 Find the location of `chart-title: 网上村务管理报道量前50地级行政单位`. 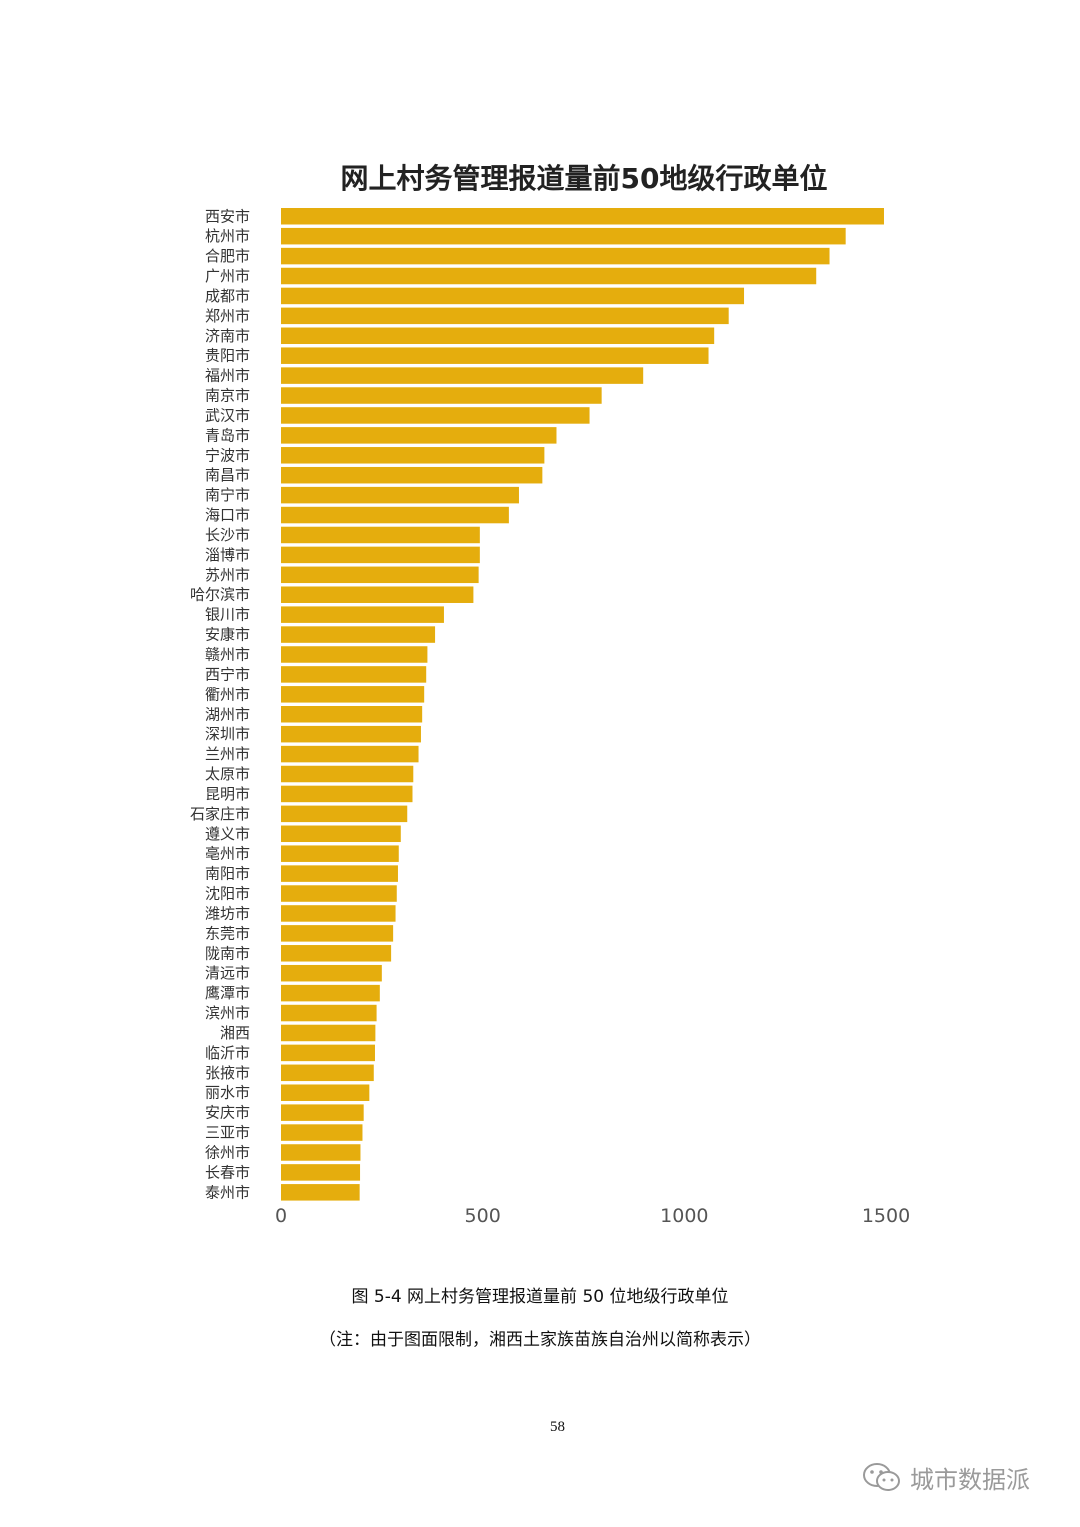

chart-title: 网上村务管理报道量前50地级行政单位 is located at coordinates (584, 178).